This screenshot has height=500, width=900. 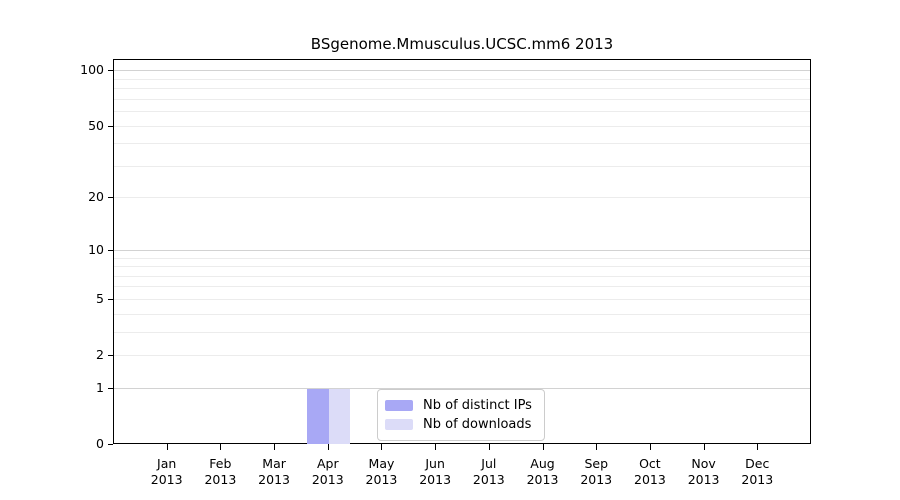 What do you see at coordinates (318, 416) in the screenshot?
I see `bar-nb-of-distinct-ips` at bounding box center [318, 416].